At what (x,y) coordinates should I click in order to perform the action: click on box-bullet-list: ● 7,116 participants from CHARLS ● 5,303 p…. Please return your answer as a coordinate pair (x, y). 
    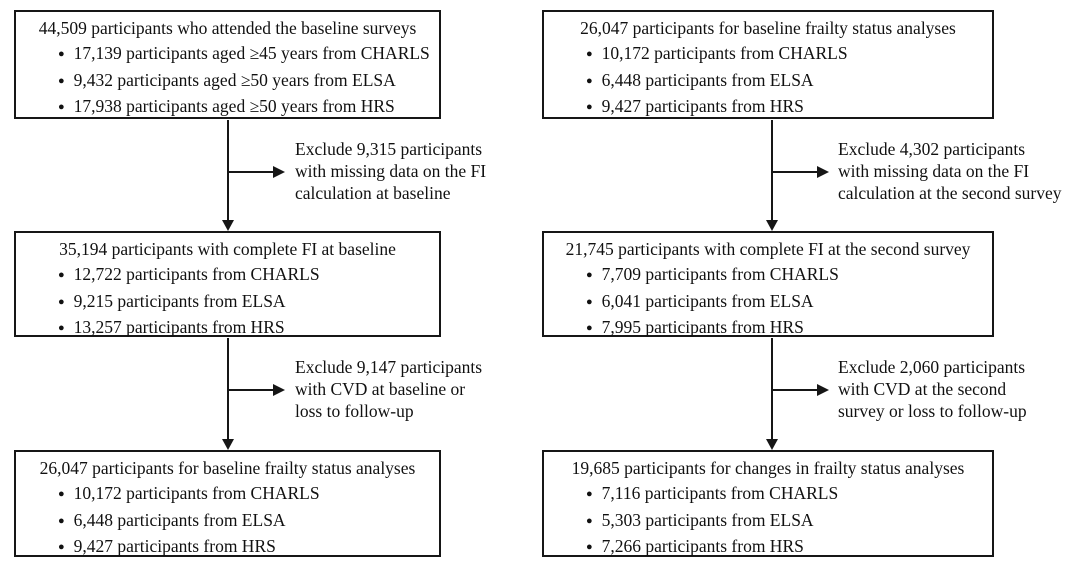
    Looking at the image, I should click on (768, 521).